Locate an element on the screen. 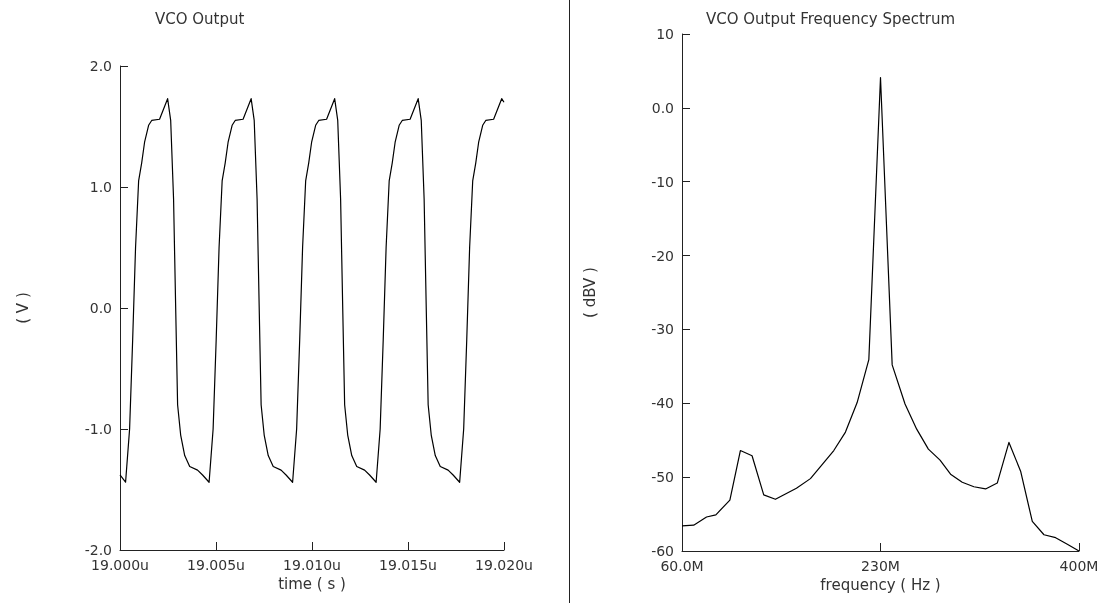 This screenshot has height=603, width=1112. y-tick-label: -50 is located at coordinates (662, 477).